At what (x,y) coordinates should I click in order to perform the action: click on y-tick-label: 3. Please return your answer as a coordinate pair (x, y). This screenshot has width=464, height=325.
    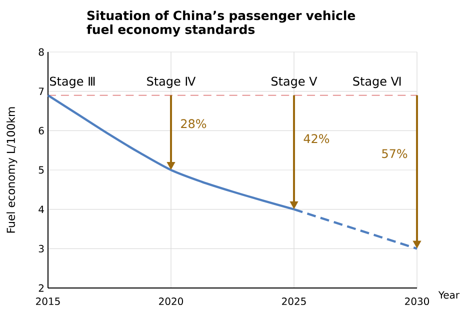
    Looking at the image, I should click on (41, 248).